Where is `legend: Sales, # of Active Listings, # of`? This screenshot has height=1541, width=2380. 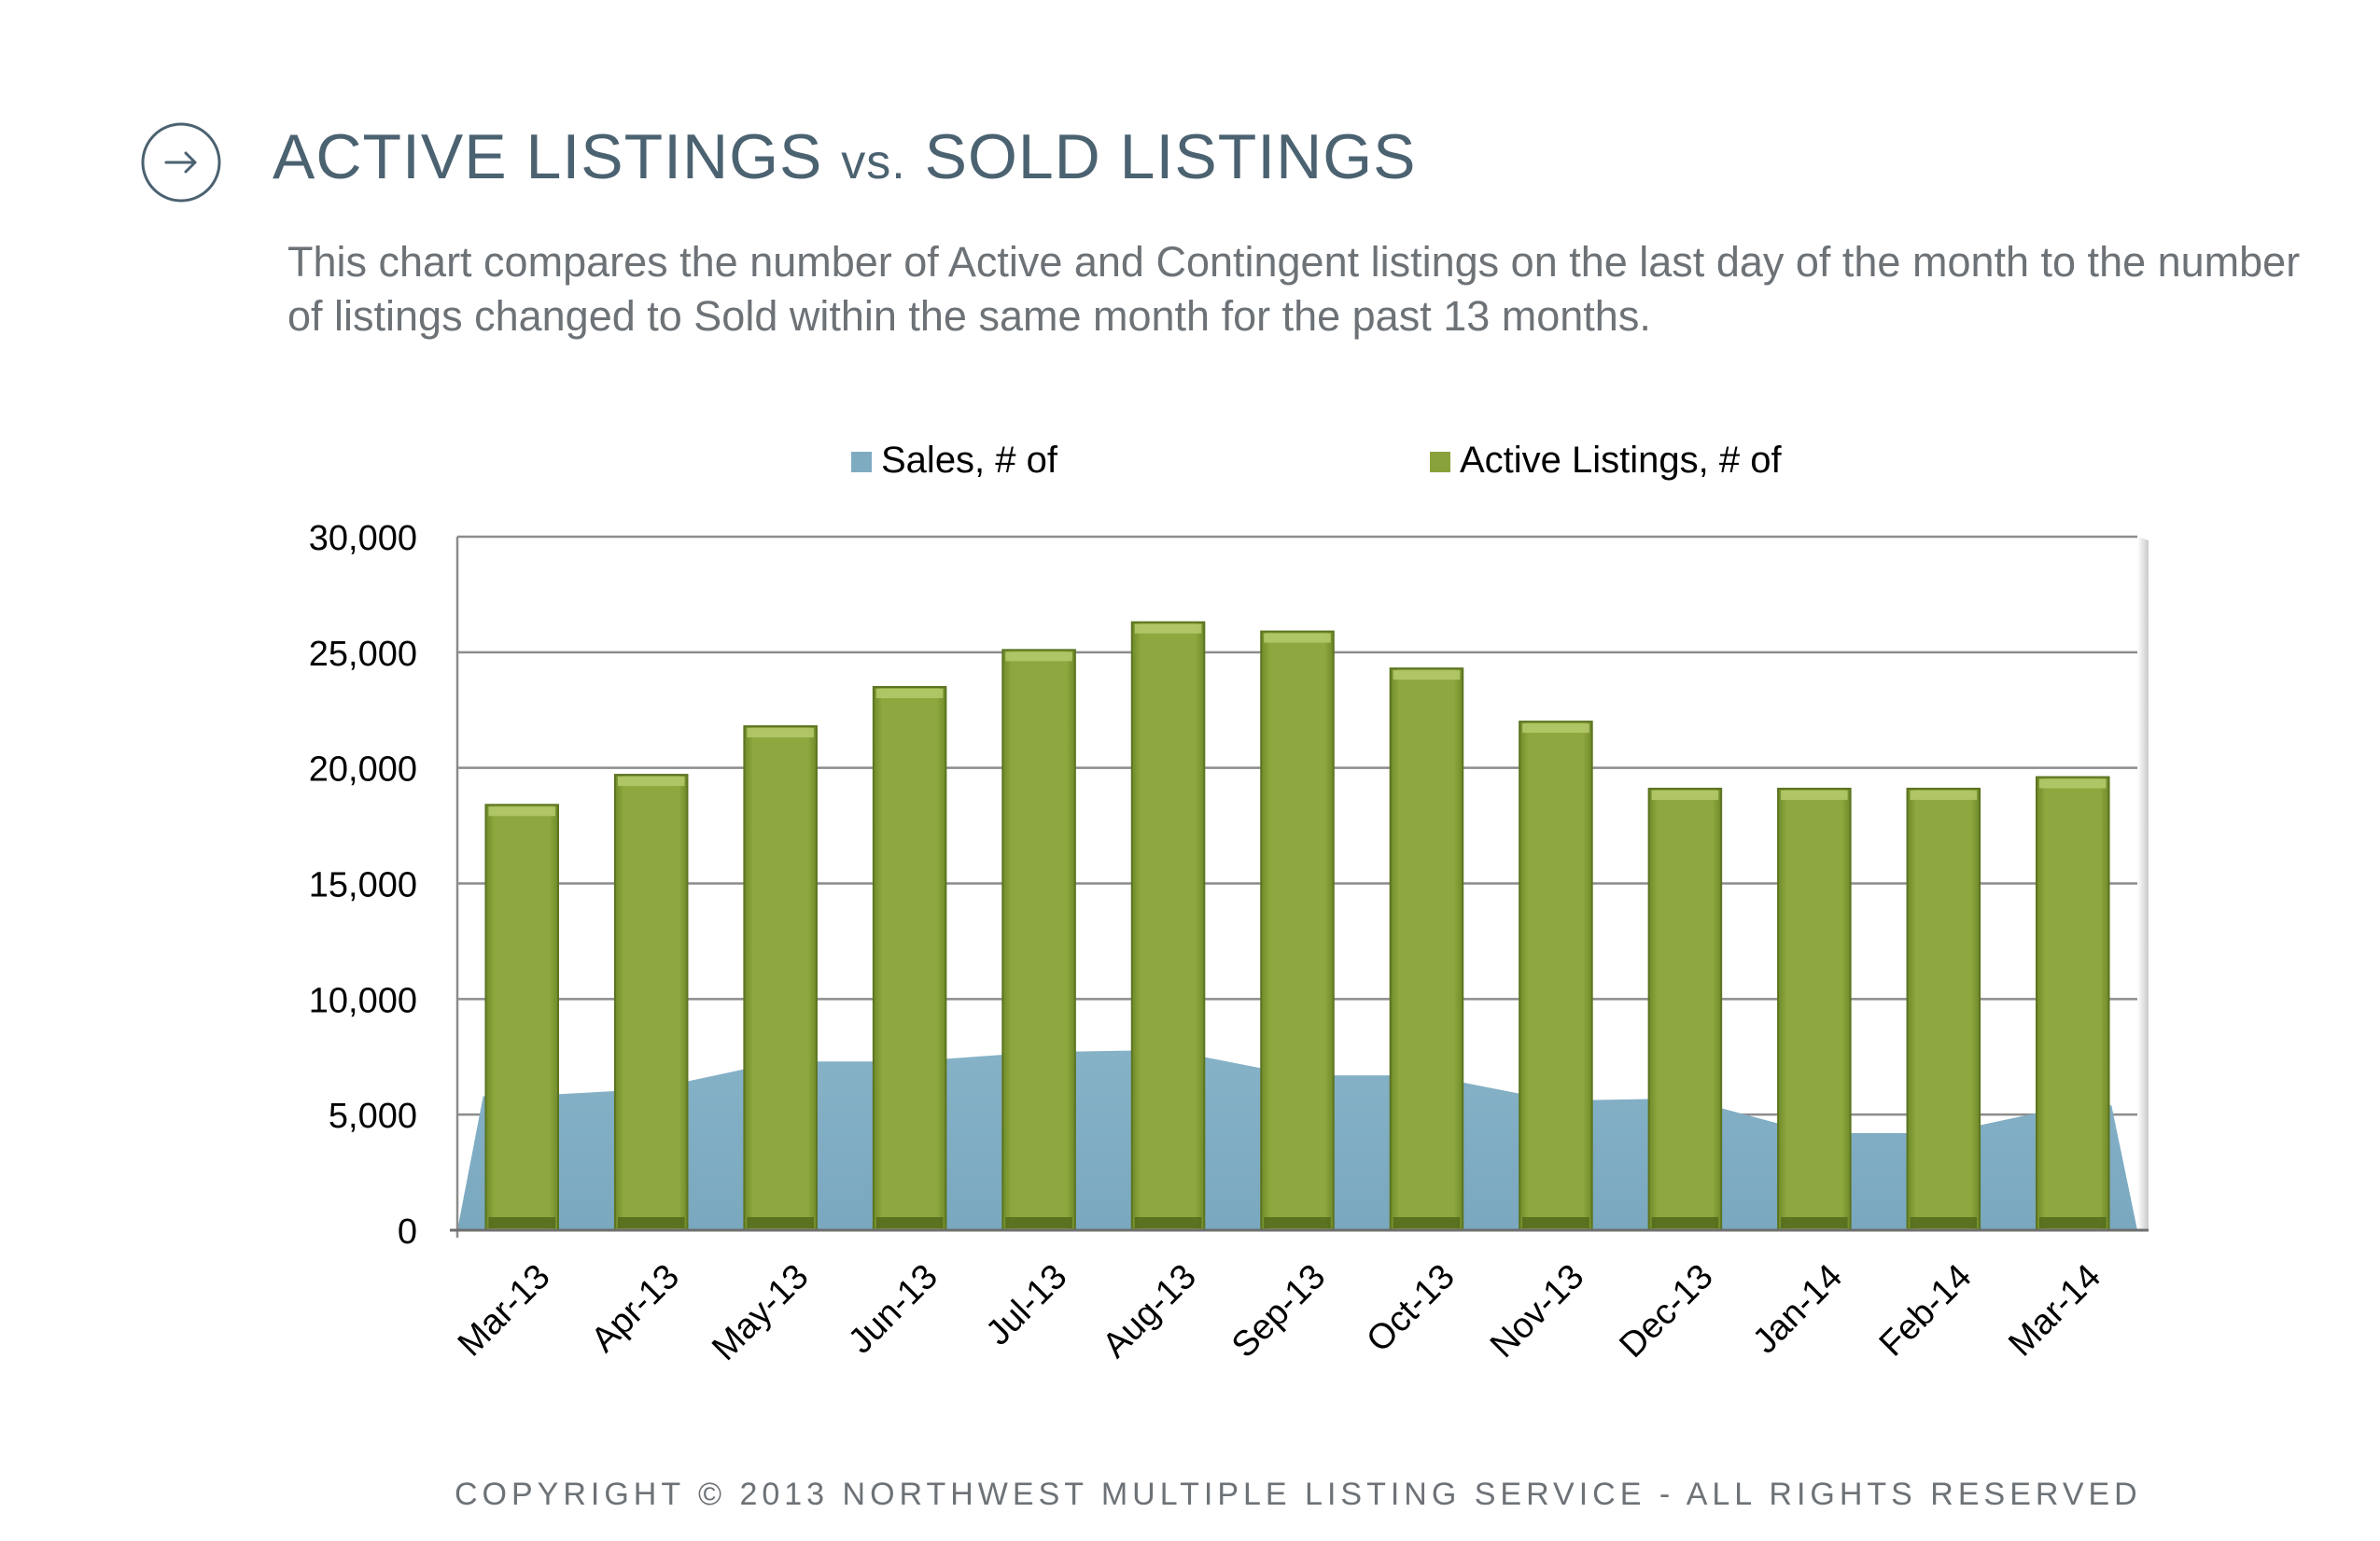 legend: Sales, # of Active Listings, # of is located at coordinates (1316, 460).